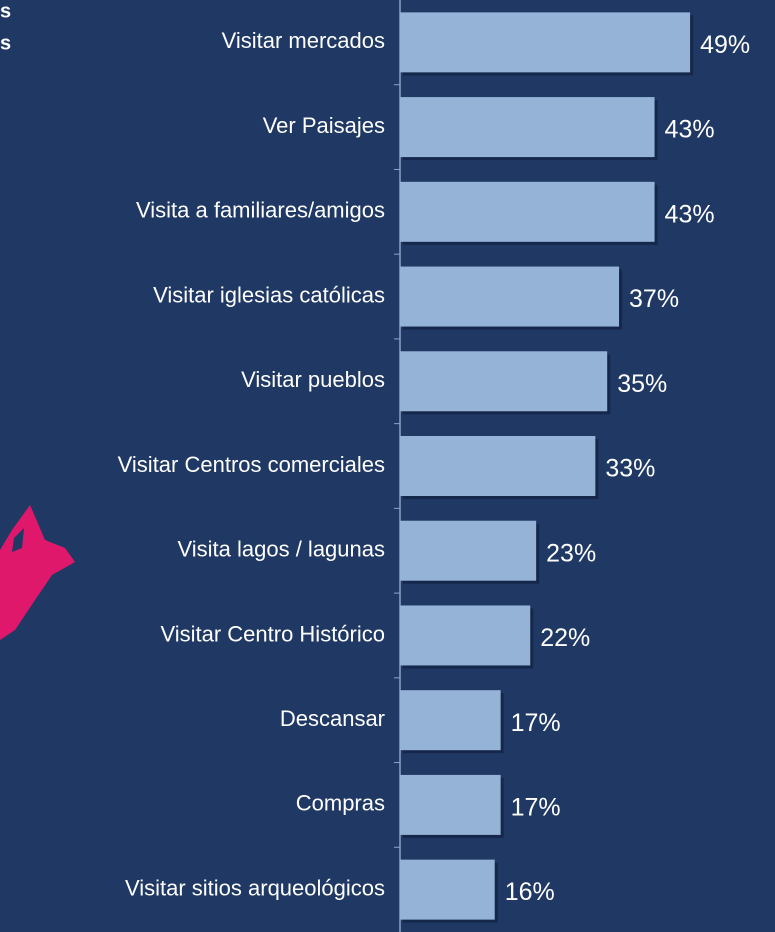  Describe the element at coordinates (272, 633) in the screenshot. I see `category-label: Visitar Centro Histórico` at that location.